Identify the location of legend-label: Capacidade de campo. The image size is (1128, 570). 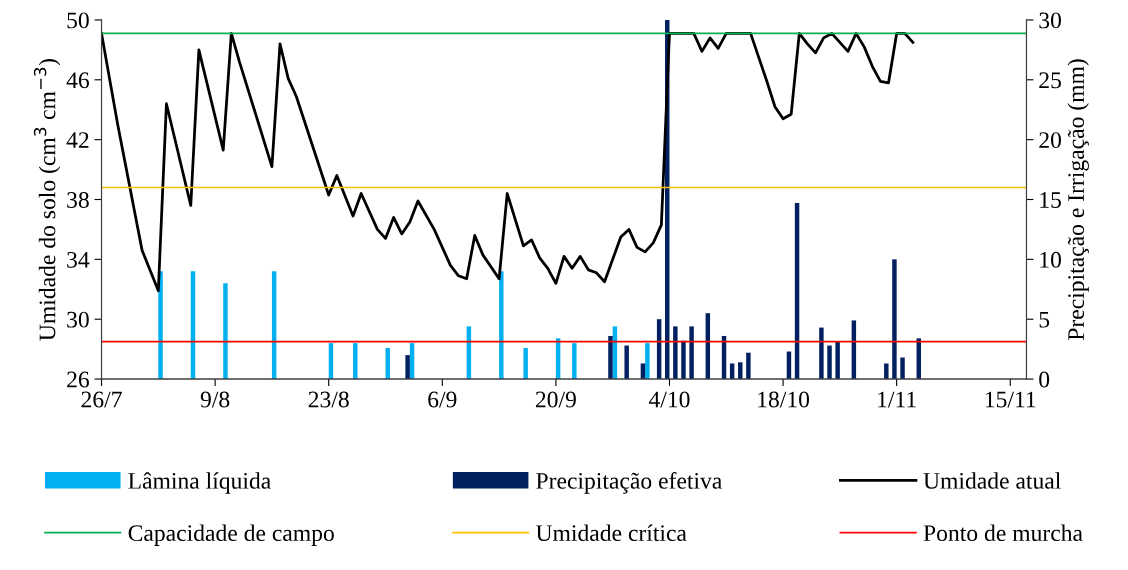
(231, 535).